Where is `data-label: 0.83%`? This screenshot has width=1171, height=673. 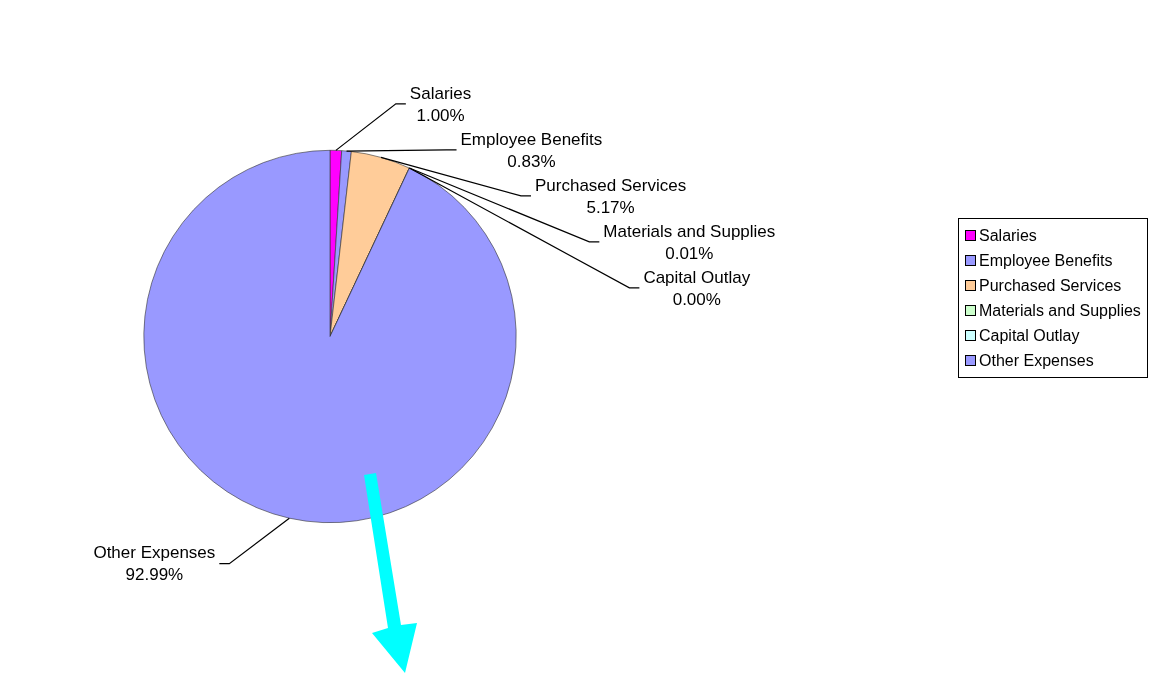
data-label: 0.83% is located at coordinates (531, 161).